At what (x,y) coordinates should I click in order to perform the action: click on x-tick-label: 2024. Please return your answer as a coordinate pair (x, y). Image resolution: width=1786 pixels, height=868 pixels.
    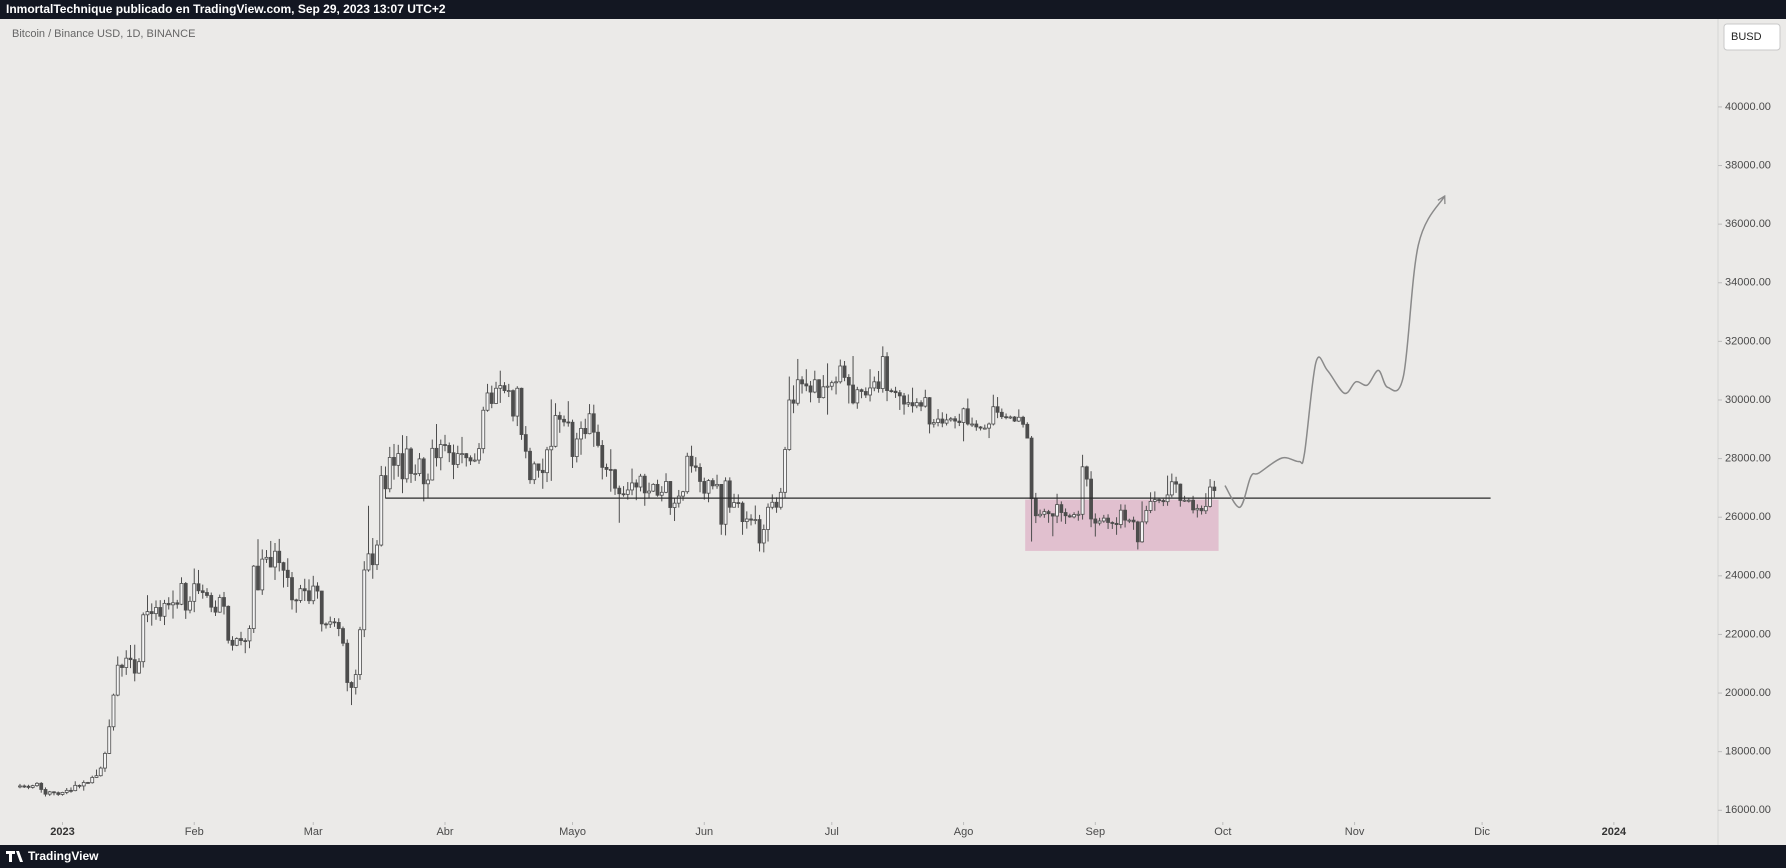
    Looking at the image, I should click on (1614, 832).